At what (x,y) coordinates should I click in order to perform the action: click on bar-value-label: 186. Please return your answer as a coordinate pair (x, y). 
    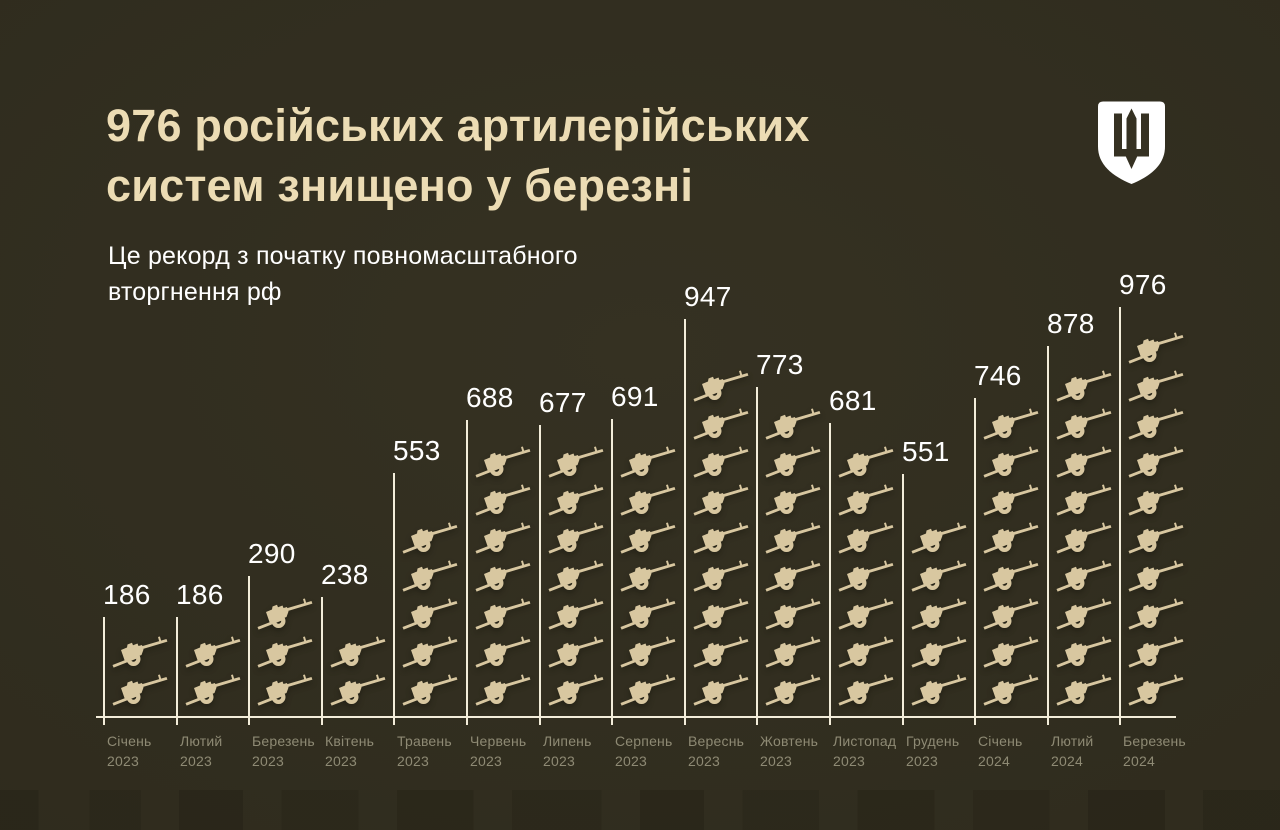
    Looking at the image, I should click on (200, 594).